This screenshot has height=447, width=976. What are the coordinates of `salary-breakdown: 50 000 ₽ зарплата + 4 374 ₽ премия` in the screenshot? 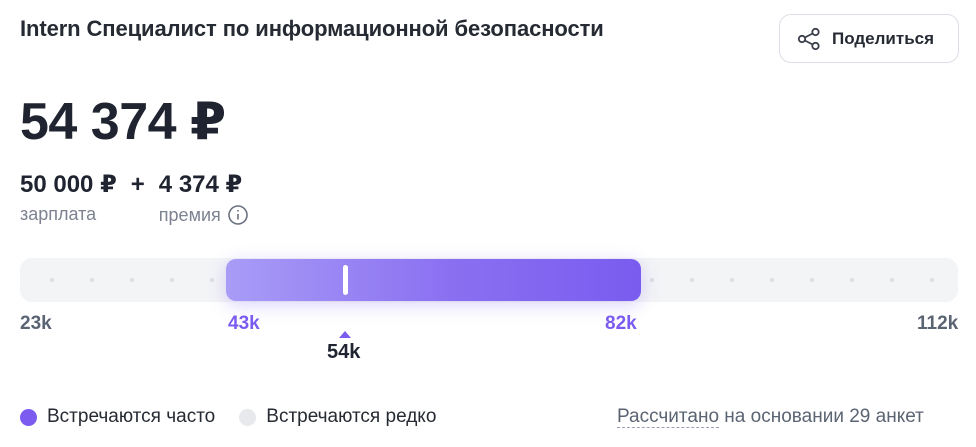 It's located at (134, 198).